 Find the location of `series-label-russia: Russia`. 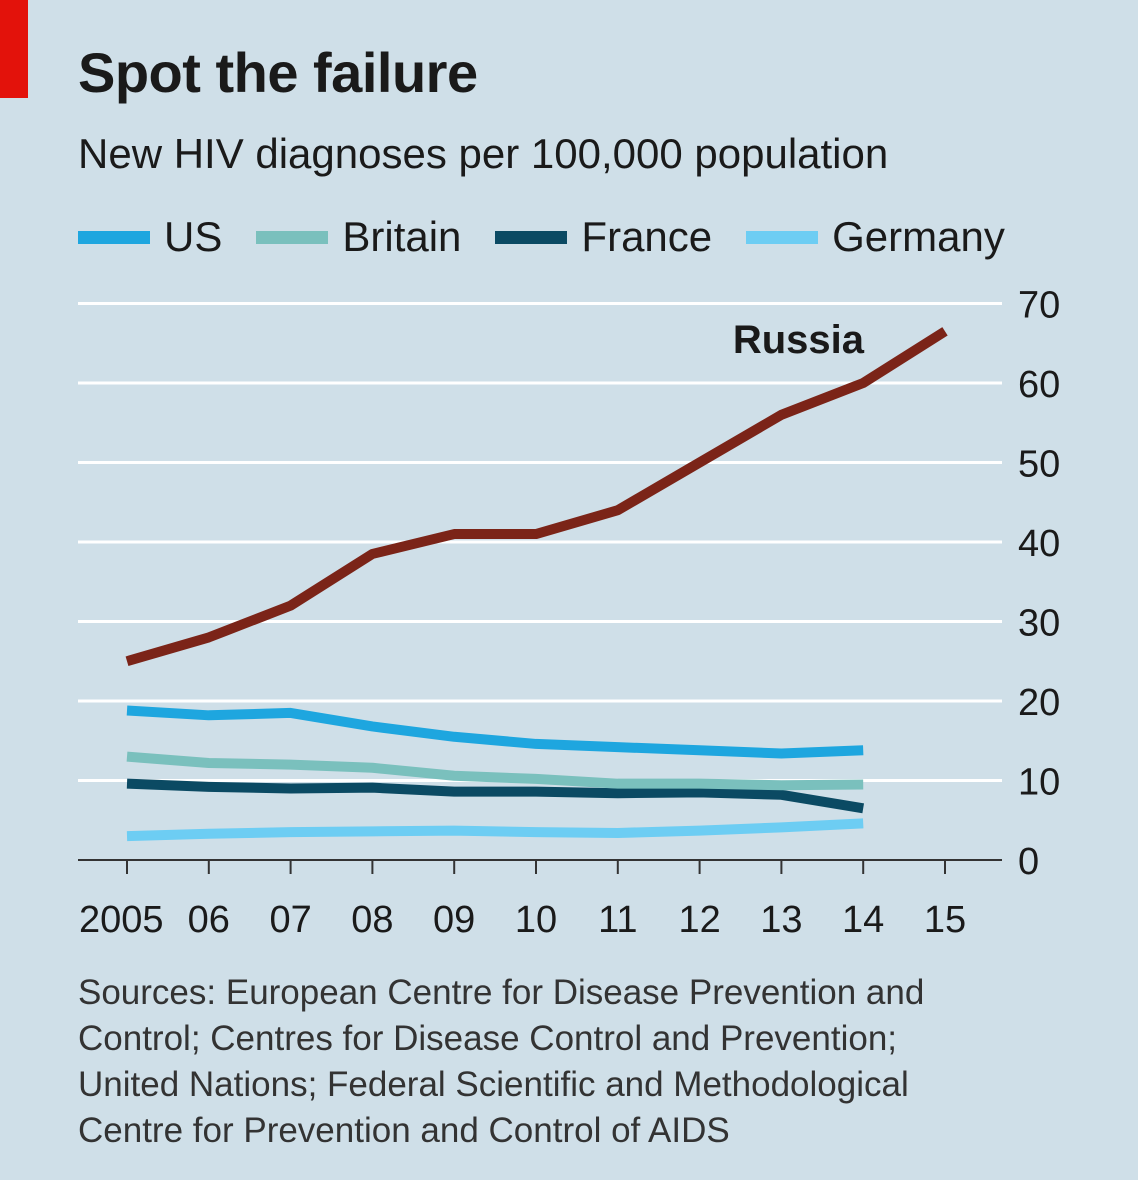

series-label-russia: Russia is located at coordinates (799, 340).